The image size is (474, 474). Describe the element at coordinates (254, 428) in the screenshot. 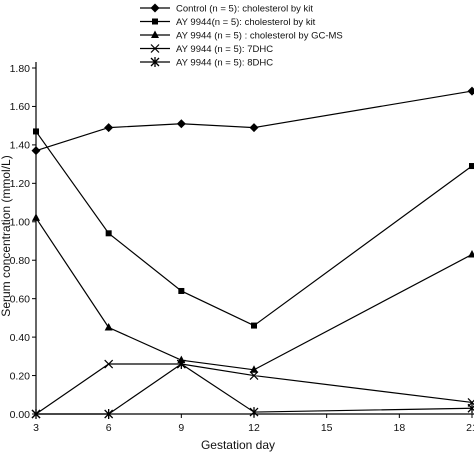

I see `x-tick-label: 12` at that location.